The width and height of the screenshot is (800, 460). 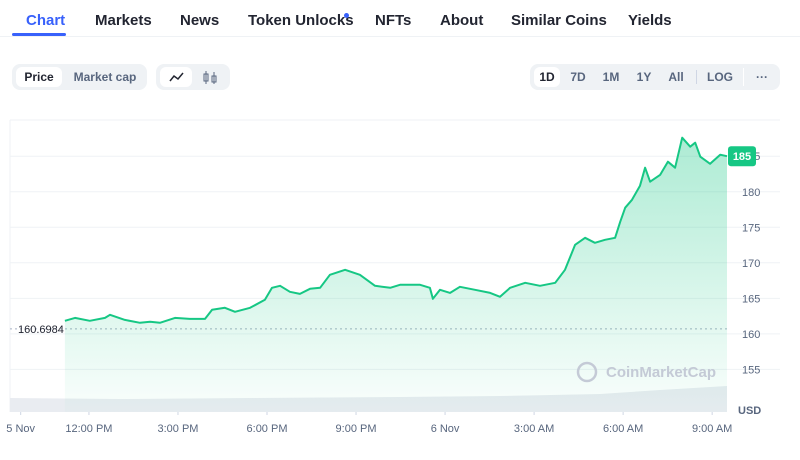 I want to click on y-unit: USD, so click(x=749, y=411).